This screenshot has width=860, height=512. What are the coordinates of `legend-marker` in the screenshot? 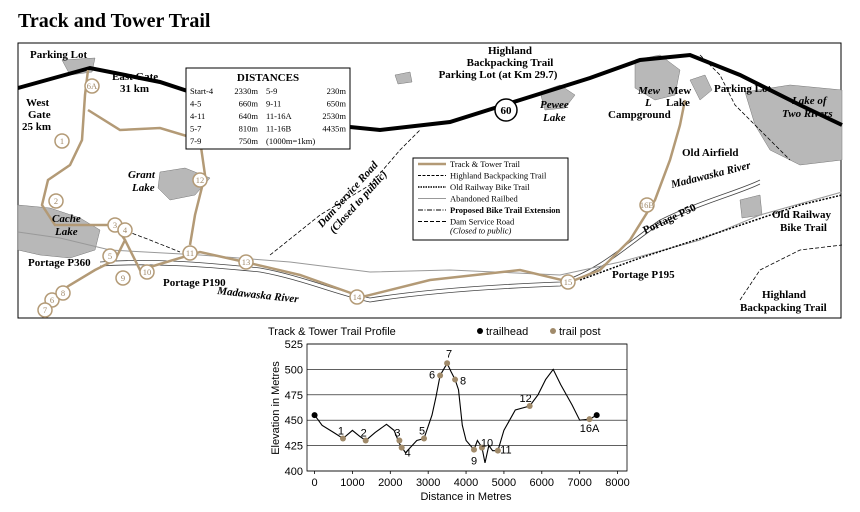 It's located at (553, 331).